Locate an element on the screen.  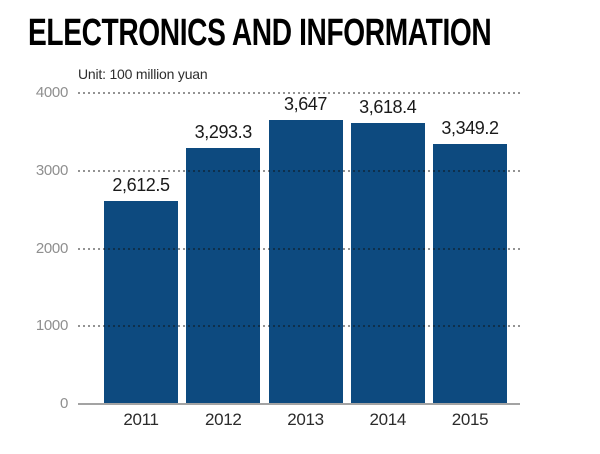
chart-unit-subtitle: Unit: 100 million yuan is located at coordinates (143, 74).